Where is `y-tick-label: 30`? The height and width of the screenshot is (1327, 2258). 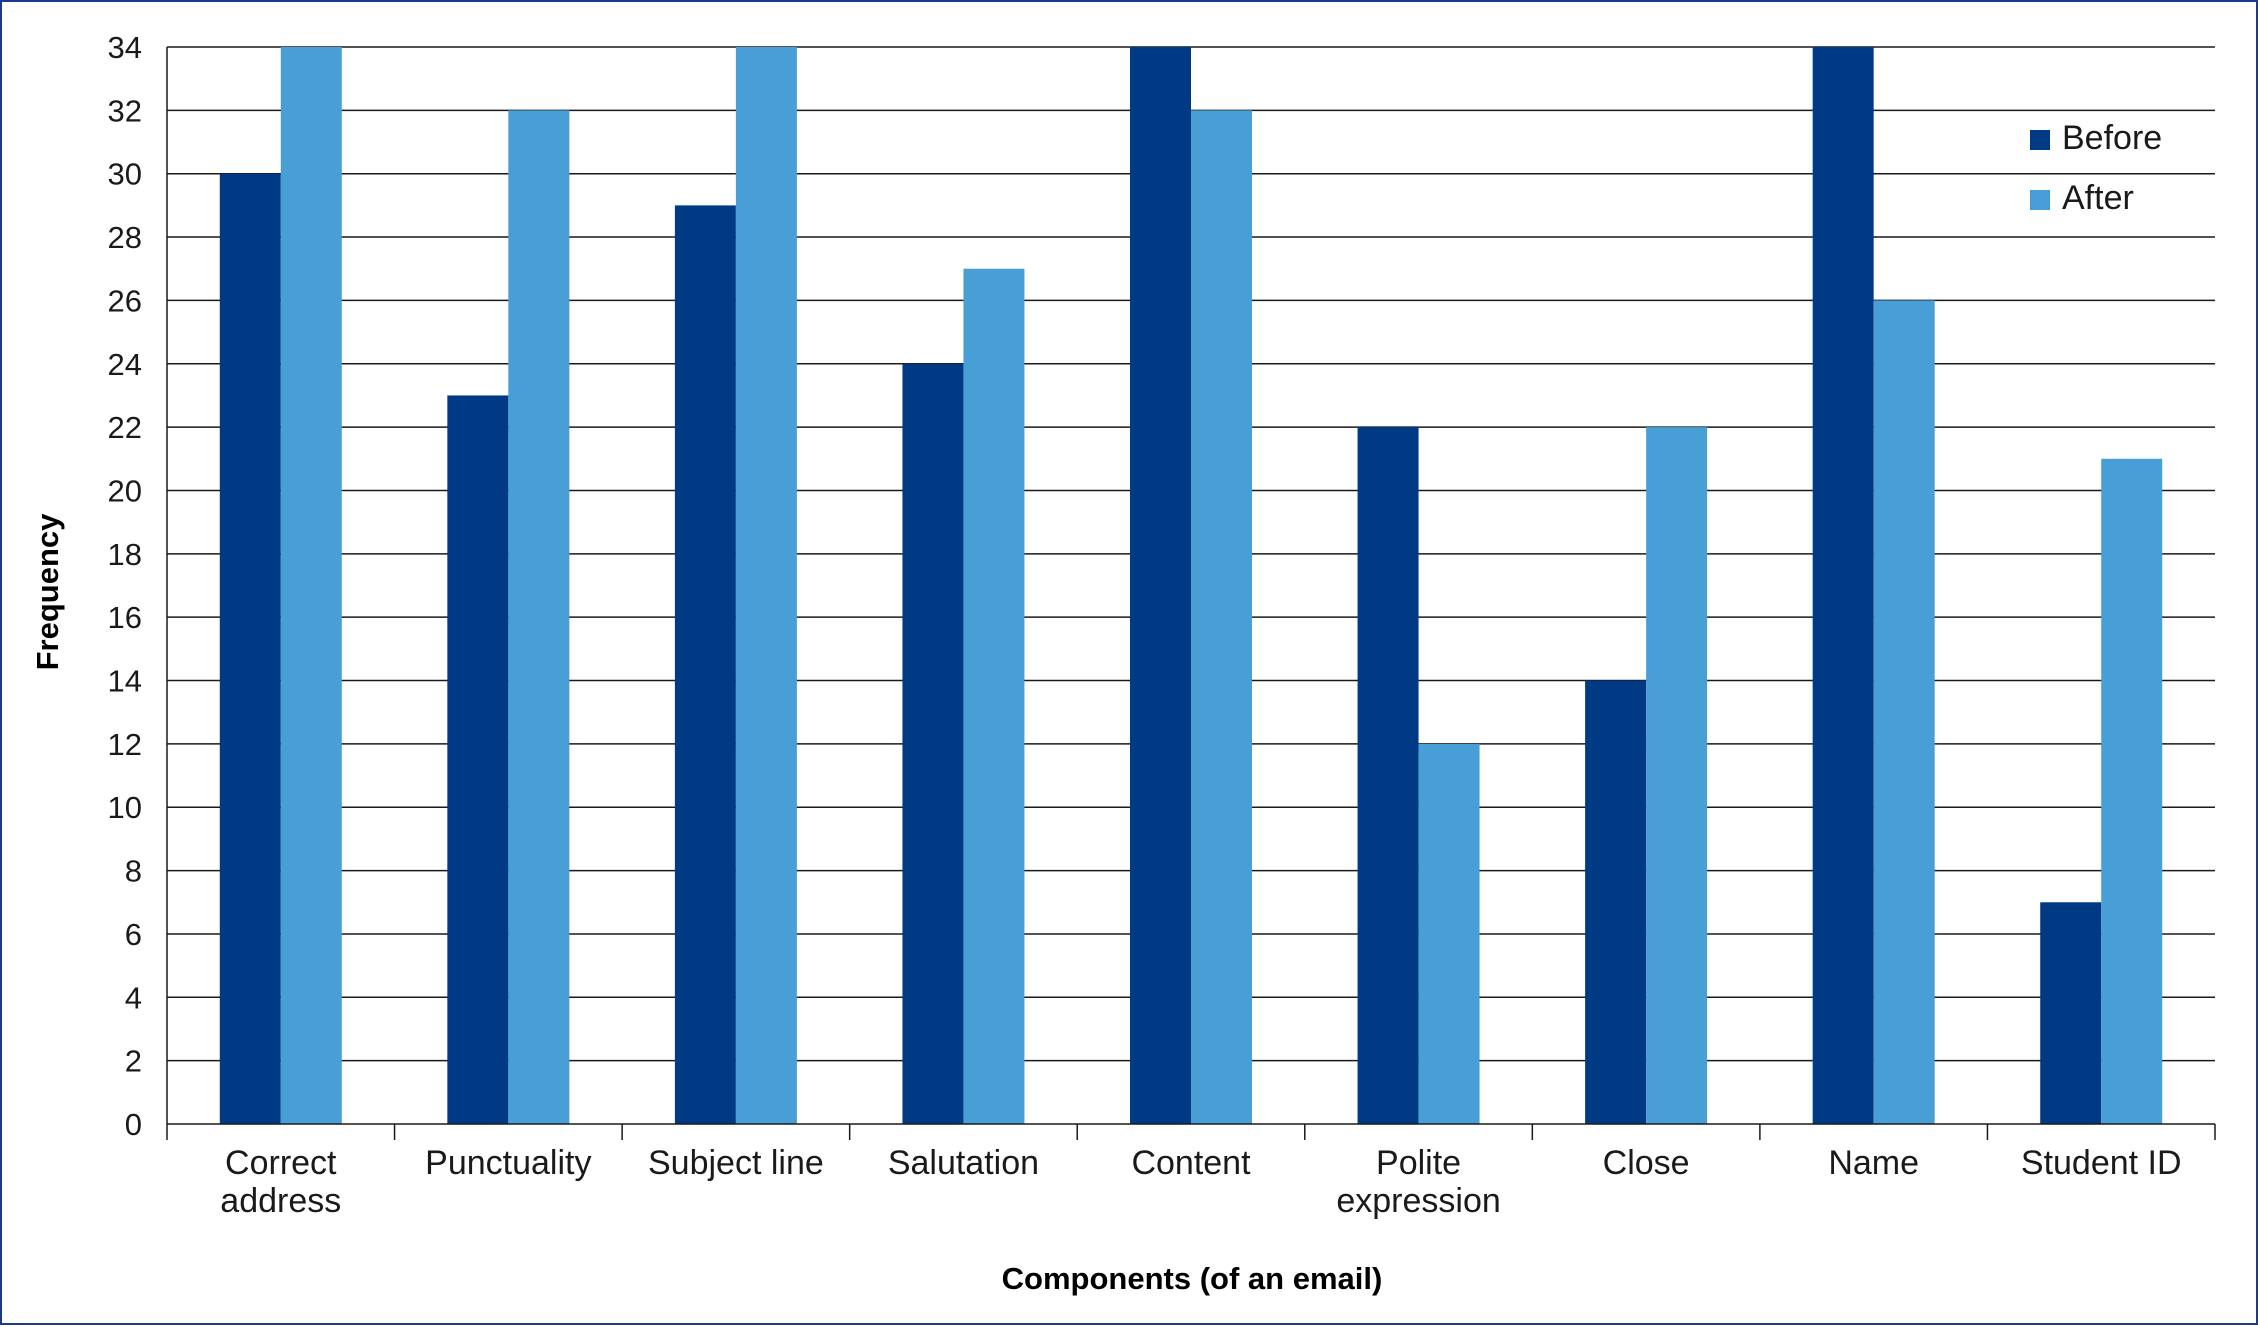
y-tick-label: 30 is located at coordinates (125, 174).